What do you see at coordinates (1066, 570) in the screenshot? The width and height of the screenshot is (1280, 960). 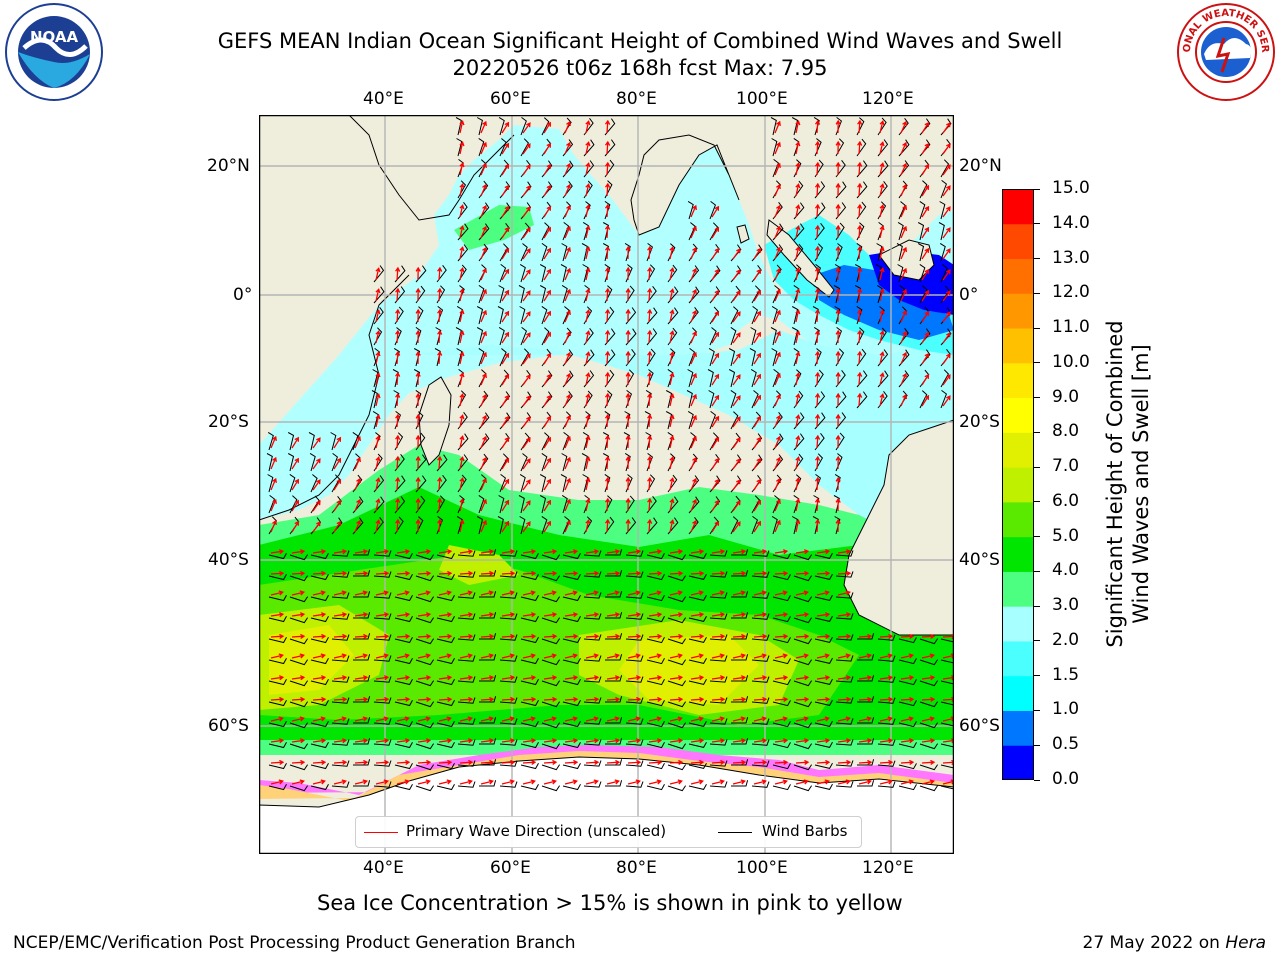 I see `colorbar-tick-label: 4.0` at bounding box center [1066, 570].